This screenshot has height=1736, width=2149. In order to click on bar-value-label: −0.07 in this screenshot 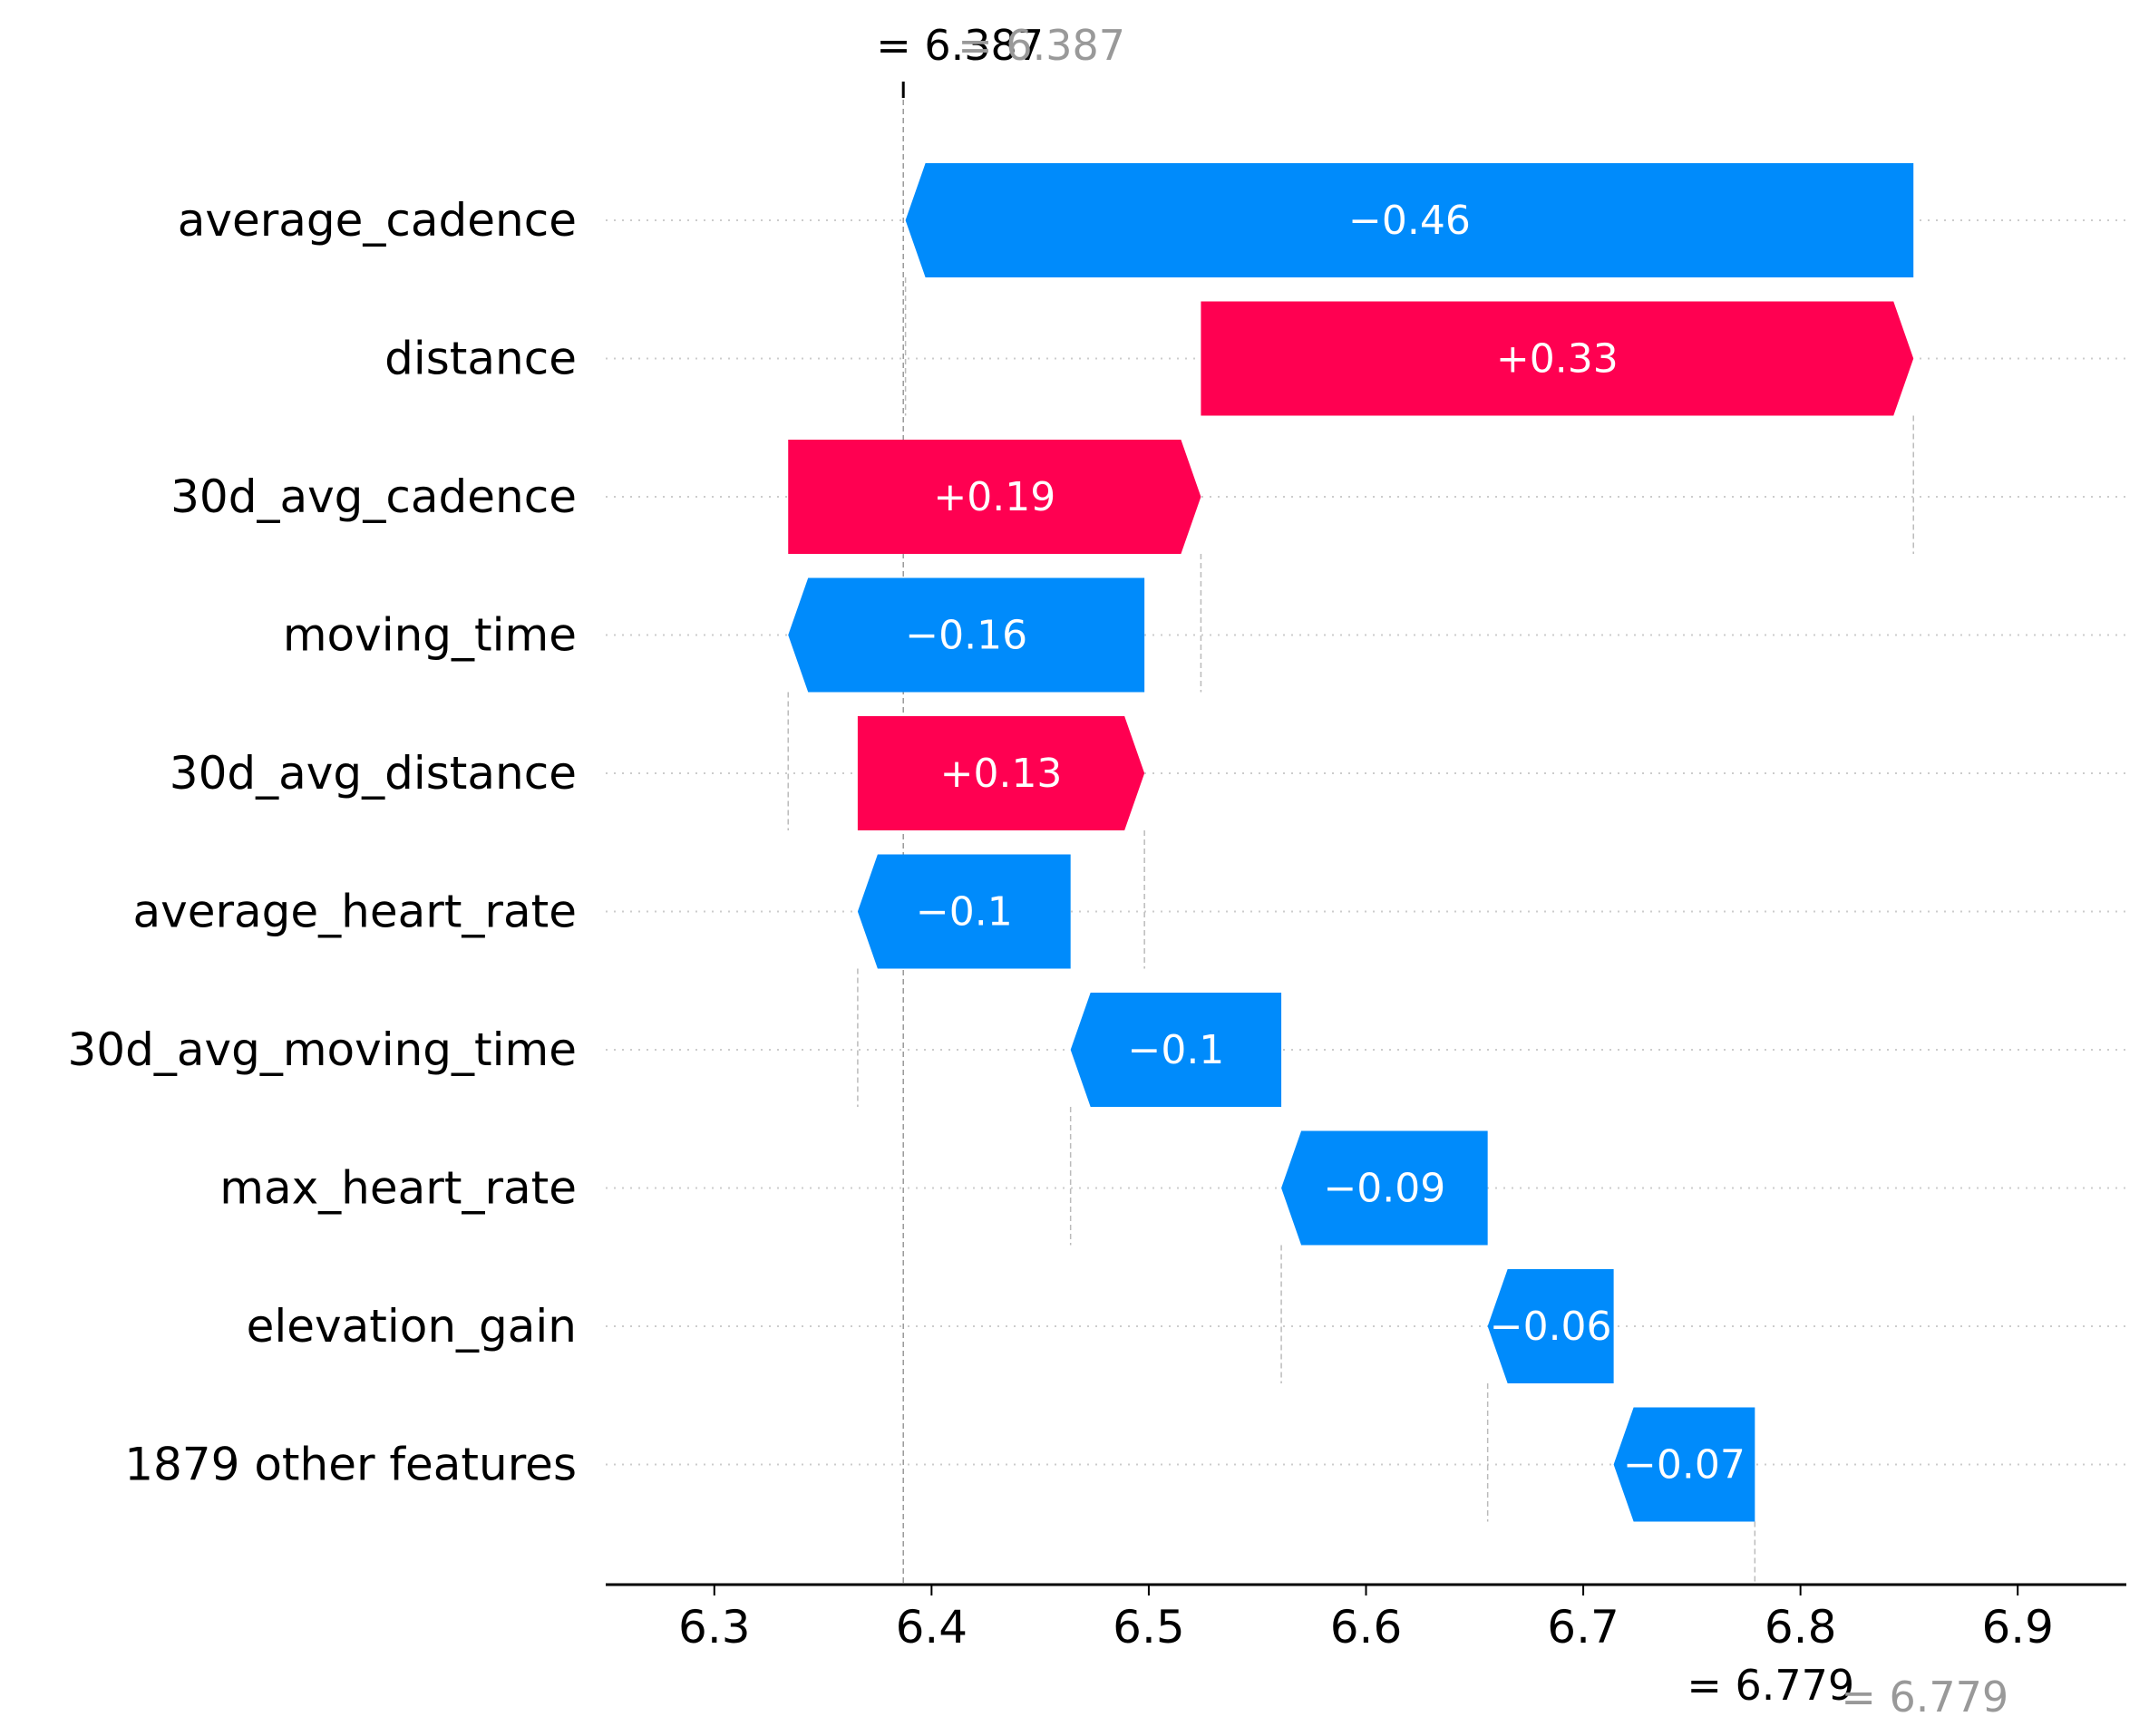, I will do `click(1684, 1465)`.